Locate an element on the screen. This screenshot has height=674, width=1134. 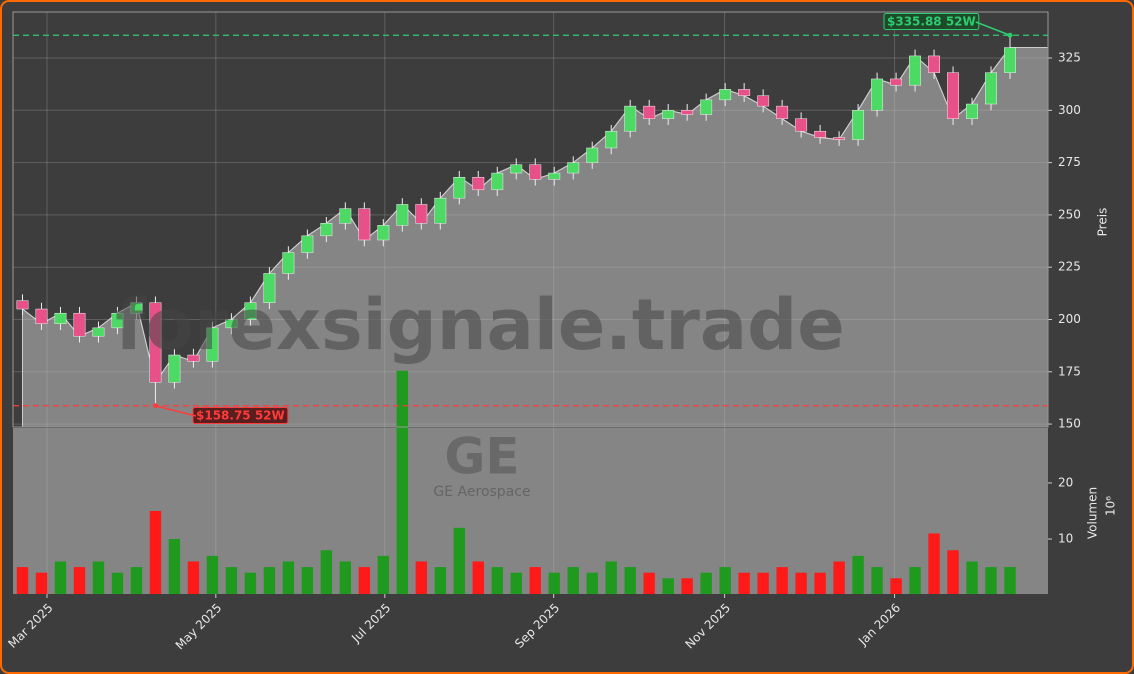
level-label: $158.75 52W is located at coordinates (240, 416).